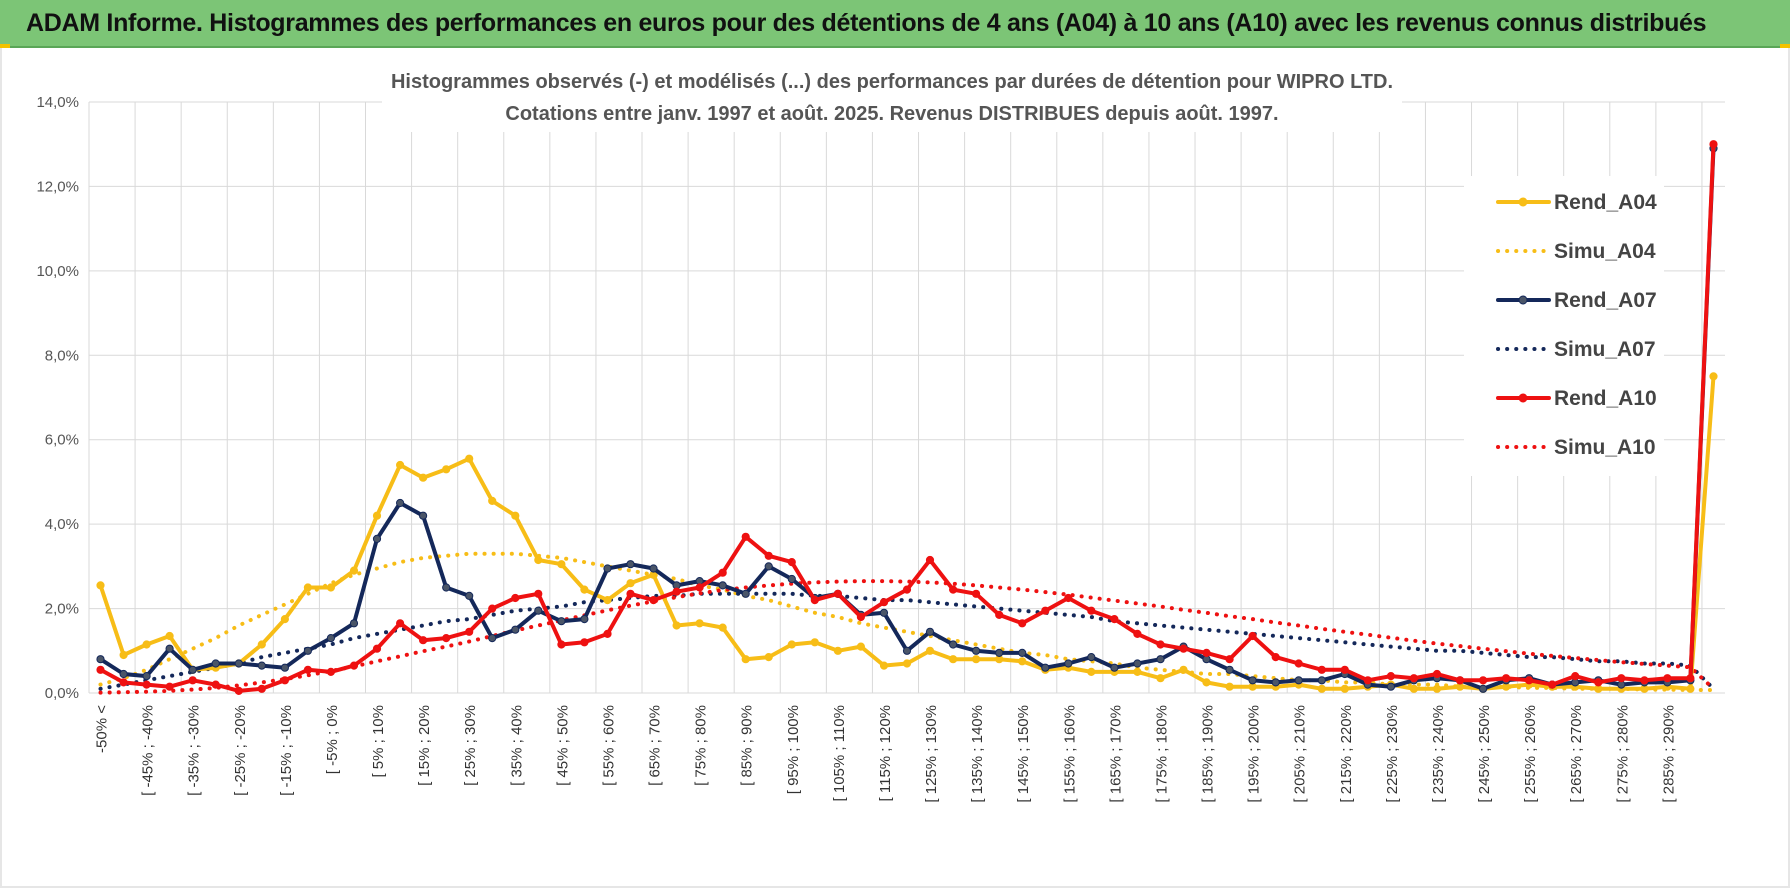  Describe the element at coordinates (1346, 754) in the screenshot. I see `x-tick-label: [ 215% ; 220%` at that location.